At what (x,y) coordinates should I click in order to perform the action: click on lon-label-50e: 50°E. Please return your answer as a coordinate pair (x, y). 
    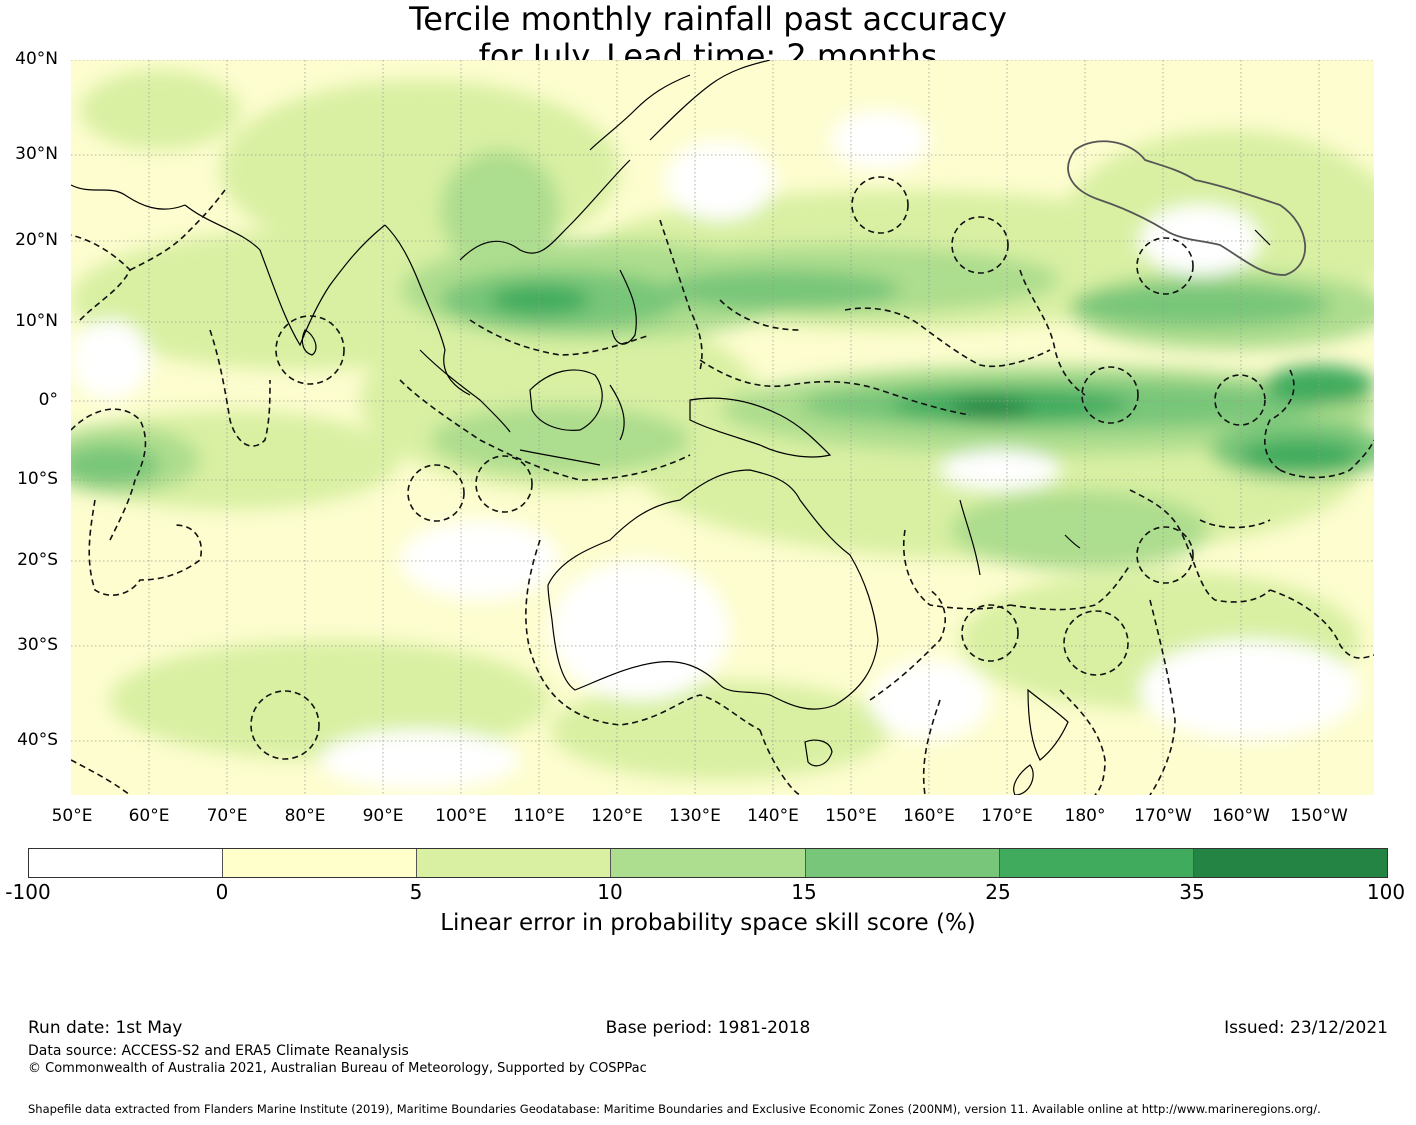
    Looking at the image, I should click on (72, 816).